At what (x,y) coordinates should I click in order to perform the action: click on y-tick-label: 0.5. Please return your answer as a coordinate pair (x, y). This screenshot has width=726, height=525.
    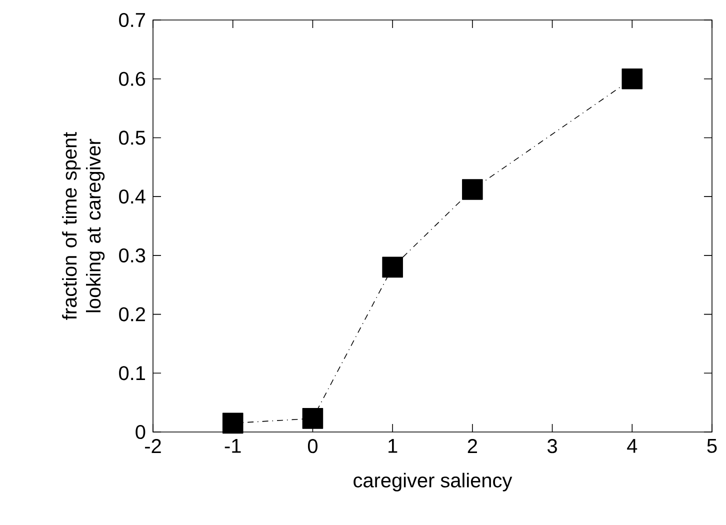
    Looking at the image, I should click on (132, 137).